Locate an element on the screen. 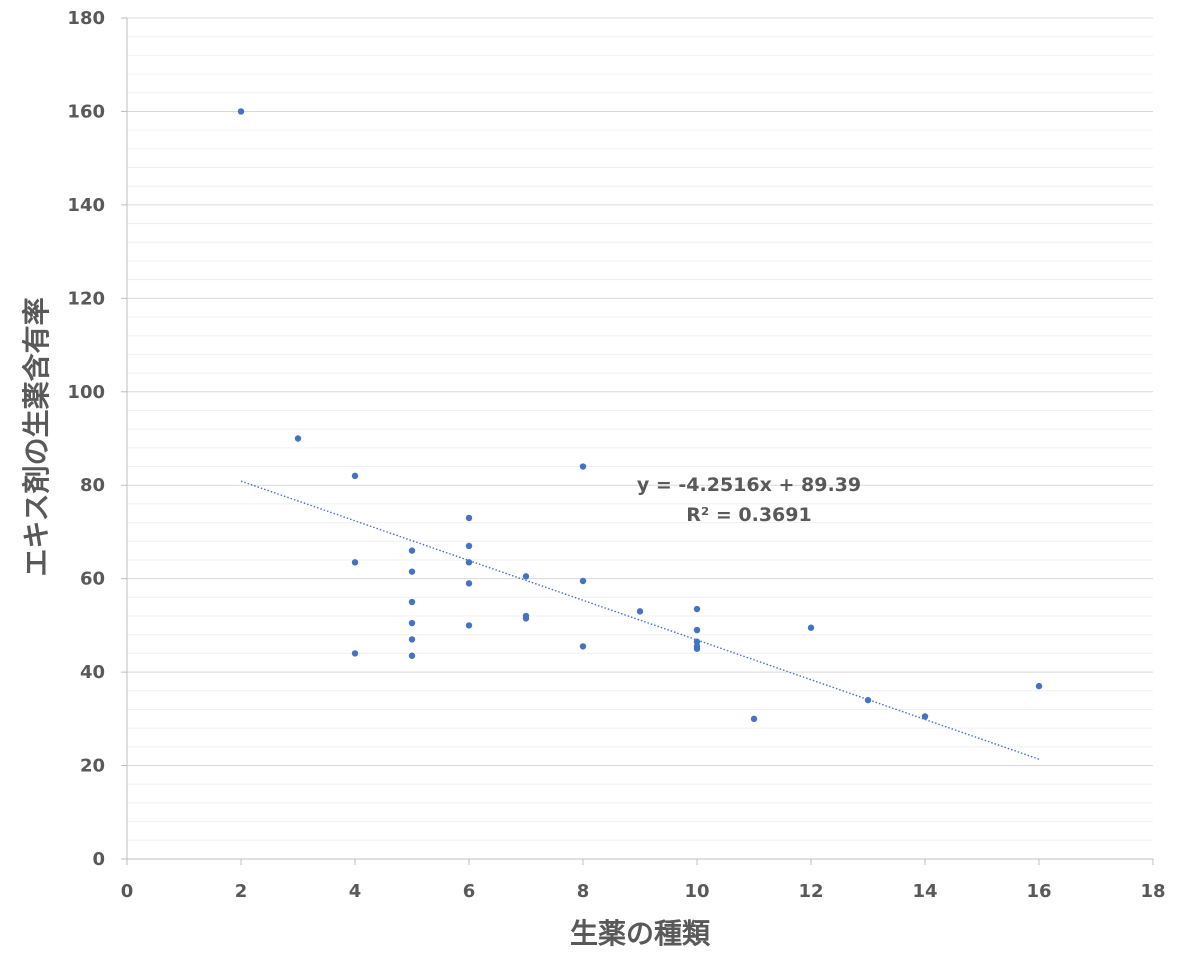 The image size is (1178, 970). x-tick-label: 4 is located at coordinates (355, 891).